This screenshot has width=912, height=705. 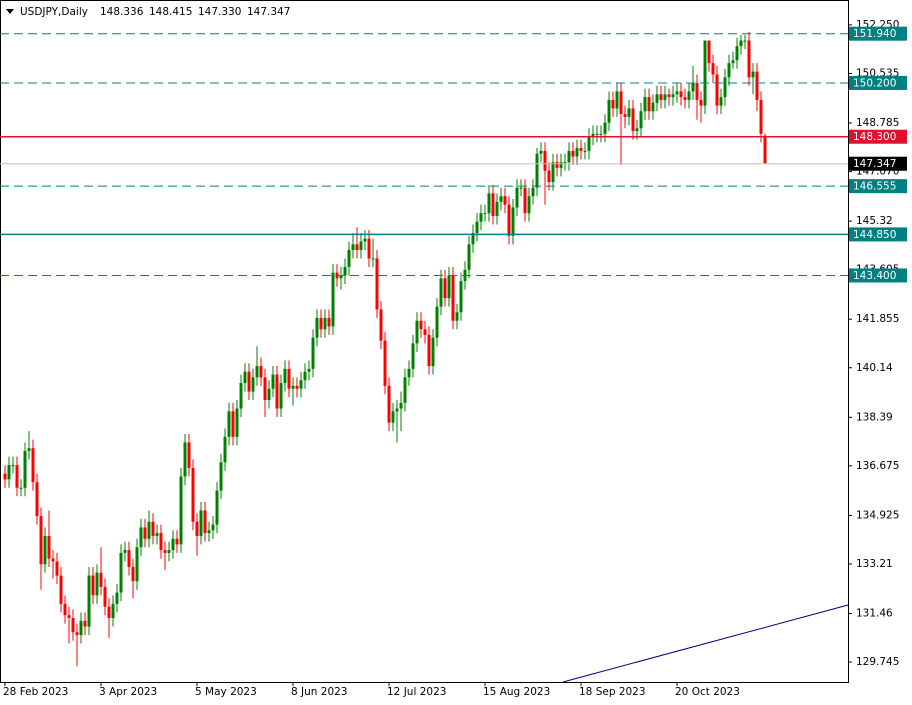 I want to click on y-tick-label: 131.46, so click(x=874, y=613).